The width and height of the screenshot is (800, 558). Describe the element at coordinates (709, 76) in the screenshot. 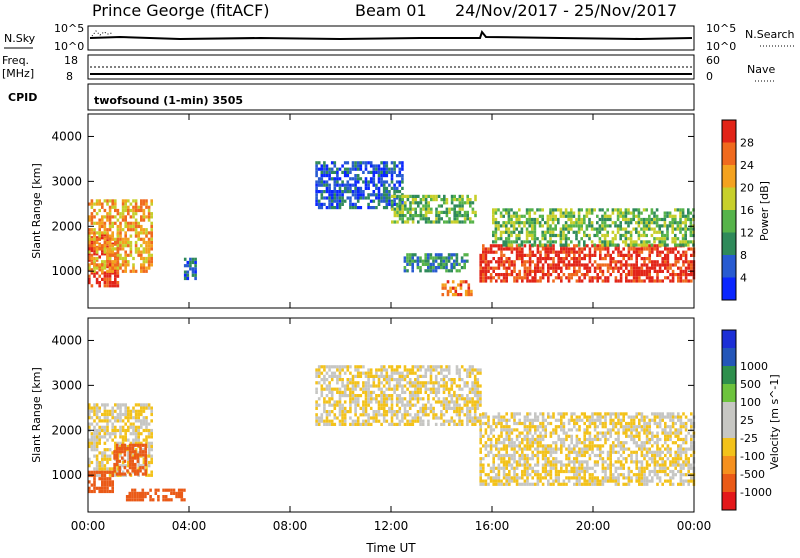

I see `nave-tick-bottom: 0` at that location.